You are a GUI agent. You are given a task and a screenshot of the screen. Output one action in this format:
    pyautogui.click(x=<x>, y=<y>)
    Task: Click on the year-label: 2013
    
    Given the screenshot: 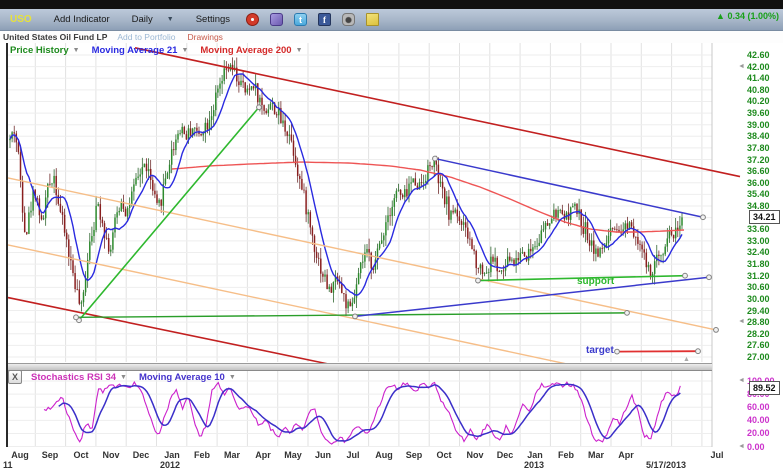 What is the action you would take?
    pyautogui.click(x=534, y=465)
    